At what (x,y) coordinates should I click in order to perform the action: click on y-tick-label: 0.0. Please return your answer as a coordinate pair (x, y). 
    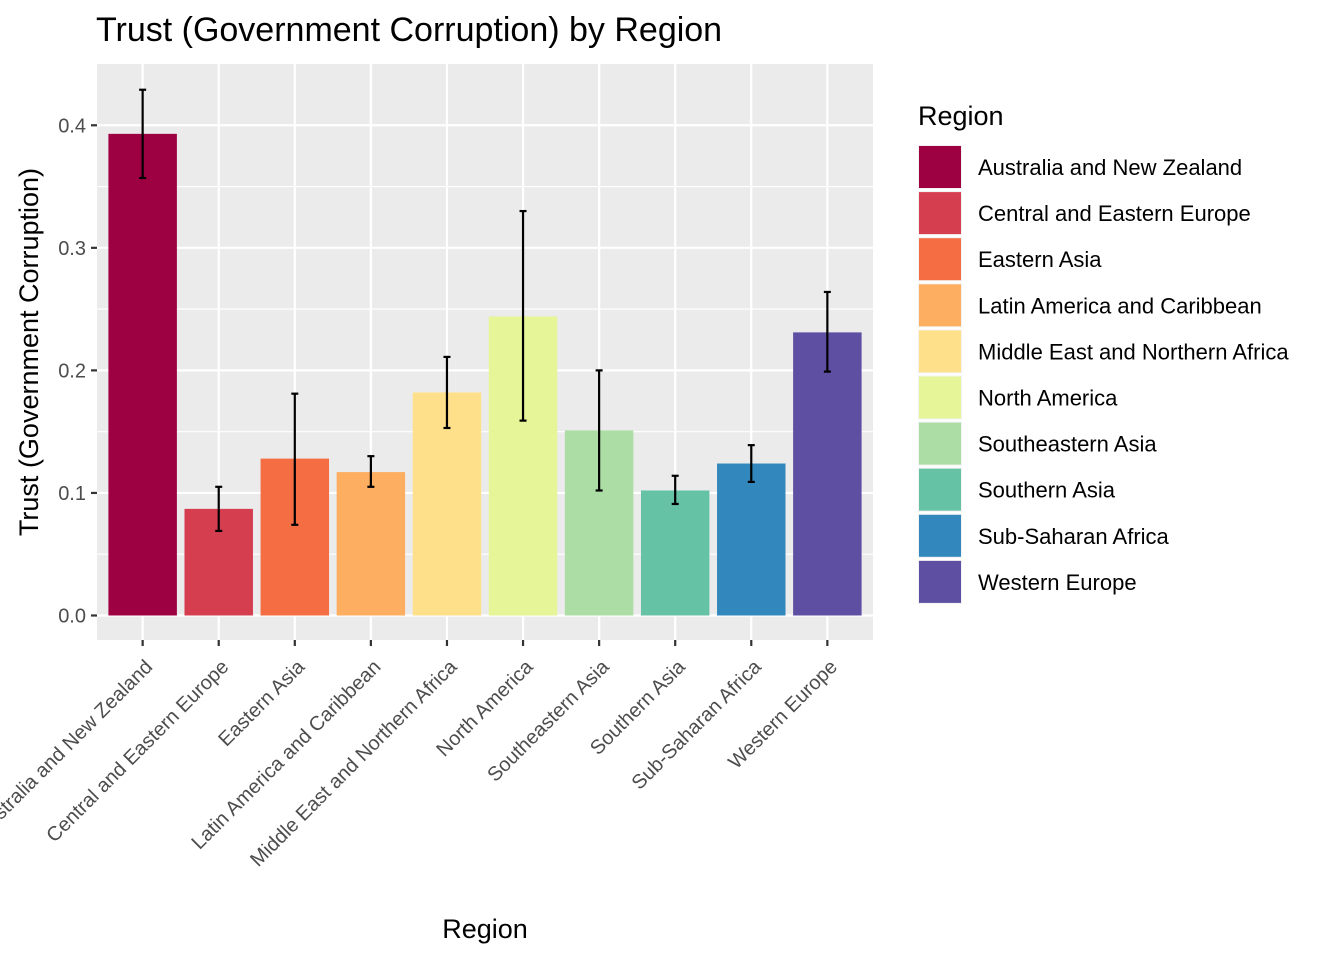
    Looking at the image, I should click on (72, 616).